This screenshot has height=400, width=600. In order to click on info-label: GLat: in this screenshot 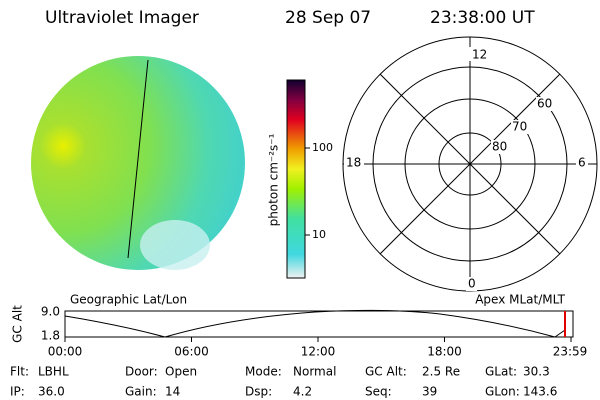, I will do `click(501, 372)`.